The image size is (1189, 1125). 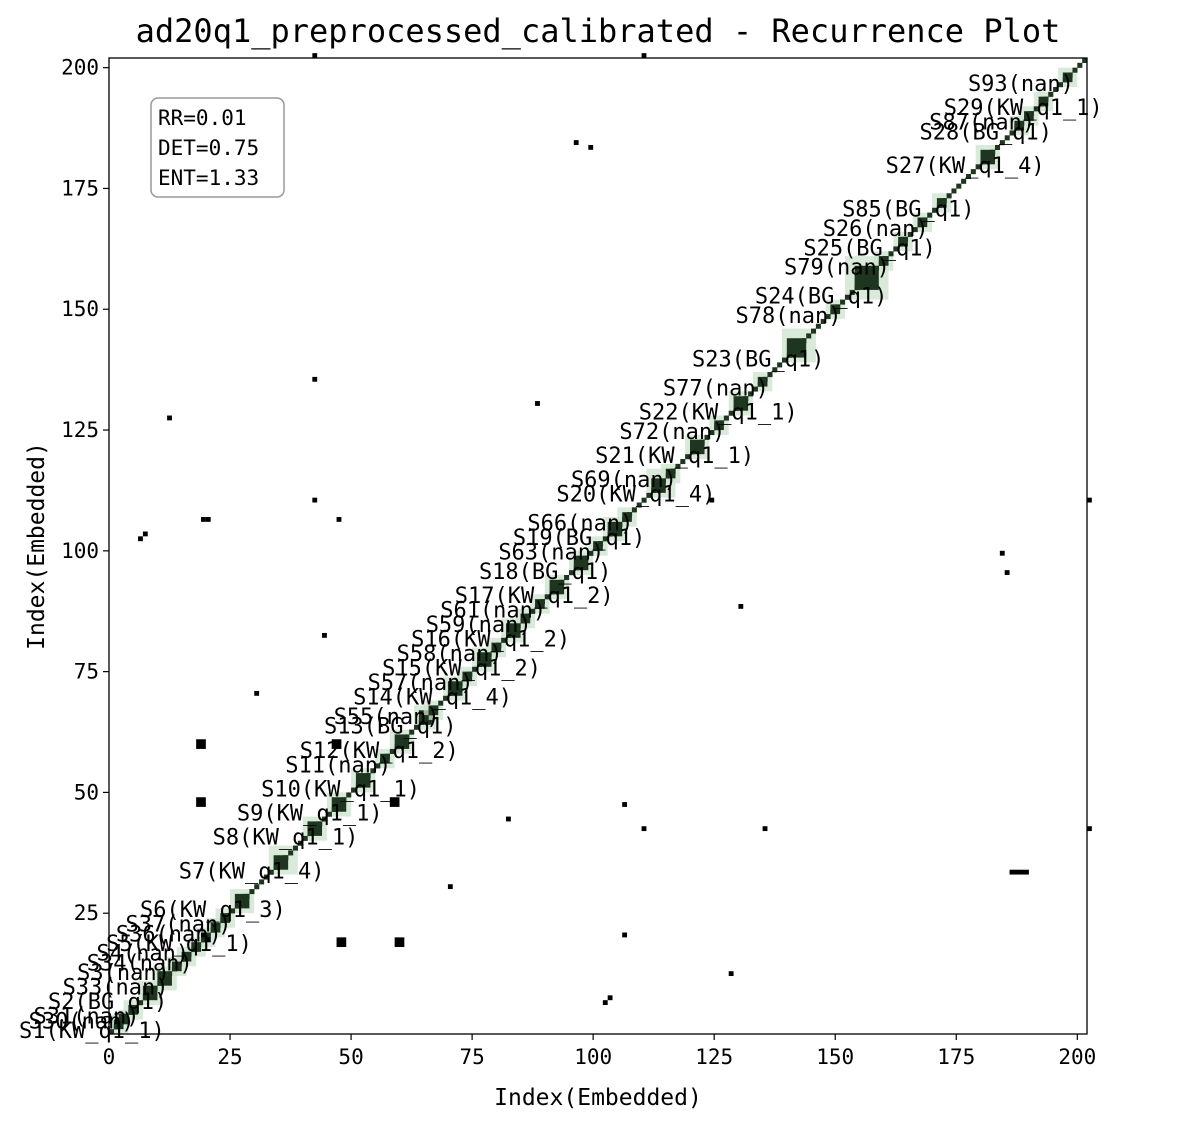 What do you see at coordinates (208, 148) in the screenshot?
I see `stats-det: DET=0.75` at bounding box center [208, 148].